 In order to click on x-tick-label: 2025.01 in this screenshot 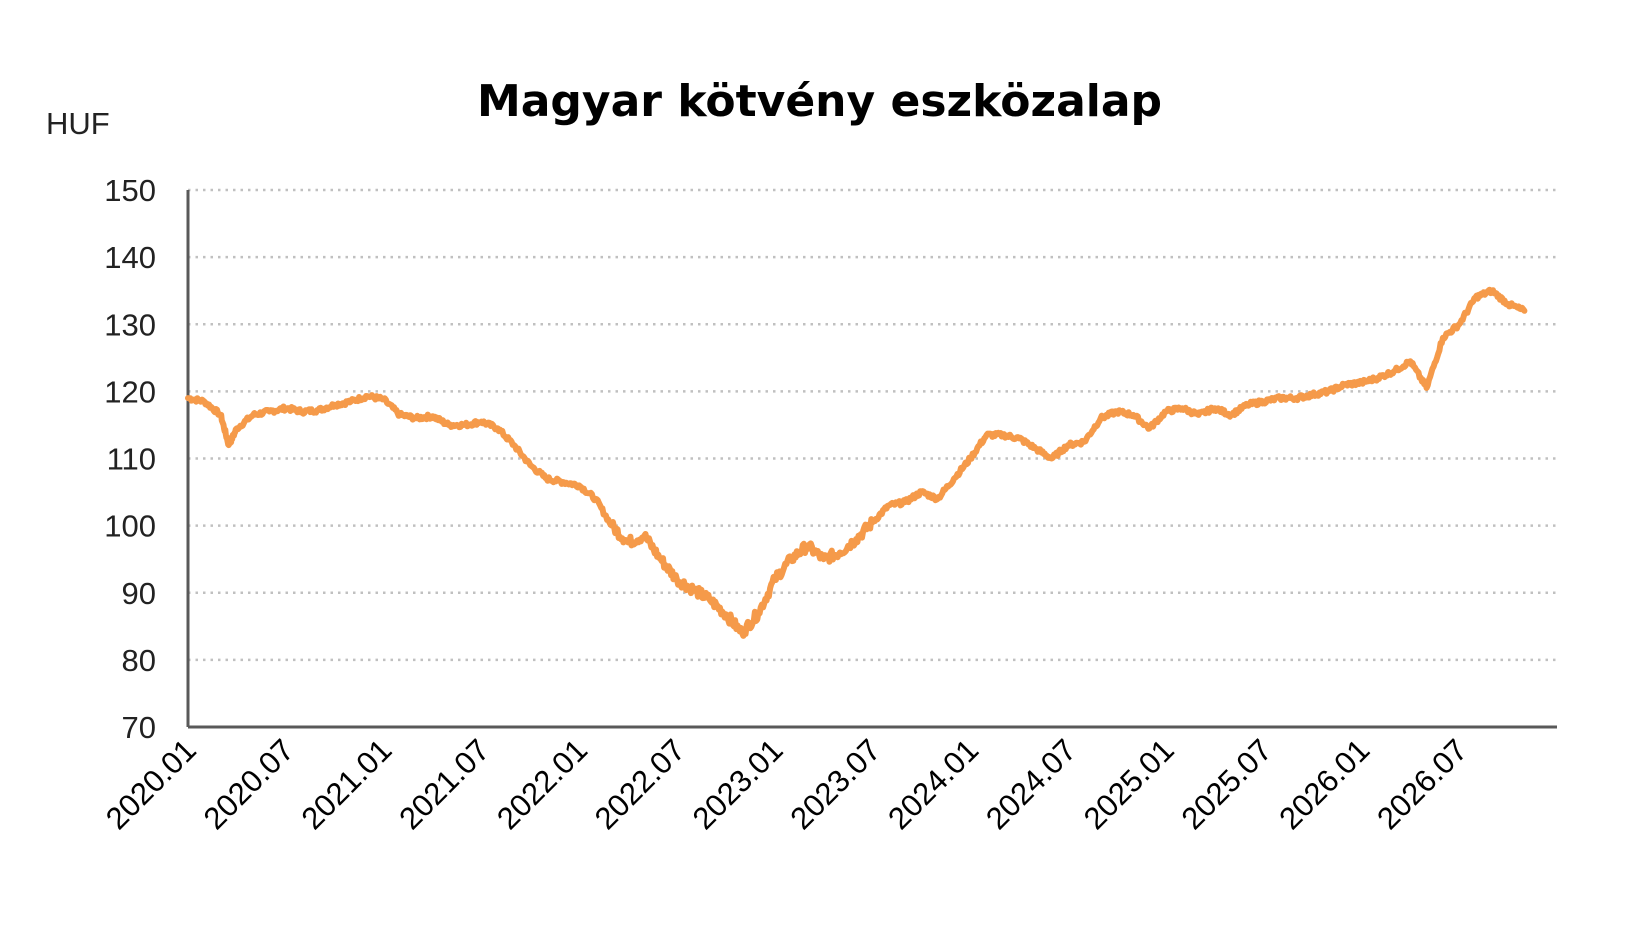, I will do `click(1129, 784)`.